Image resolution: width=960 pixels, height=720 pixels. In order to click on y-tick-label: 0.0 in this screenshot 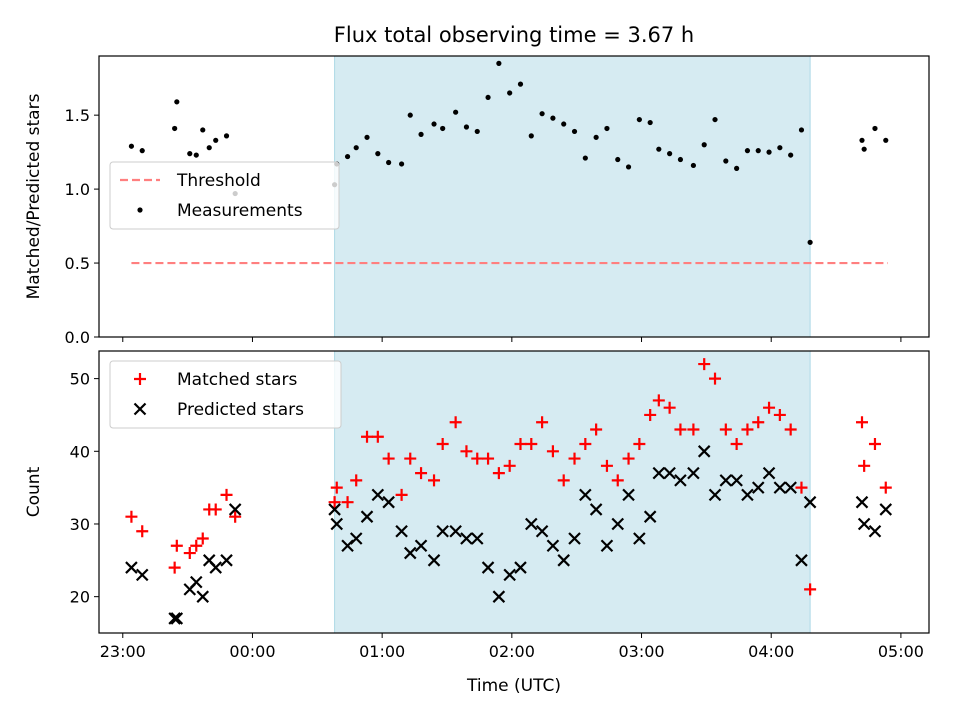, I will do `click(77, 337)`.